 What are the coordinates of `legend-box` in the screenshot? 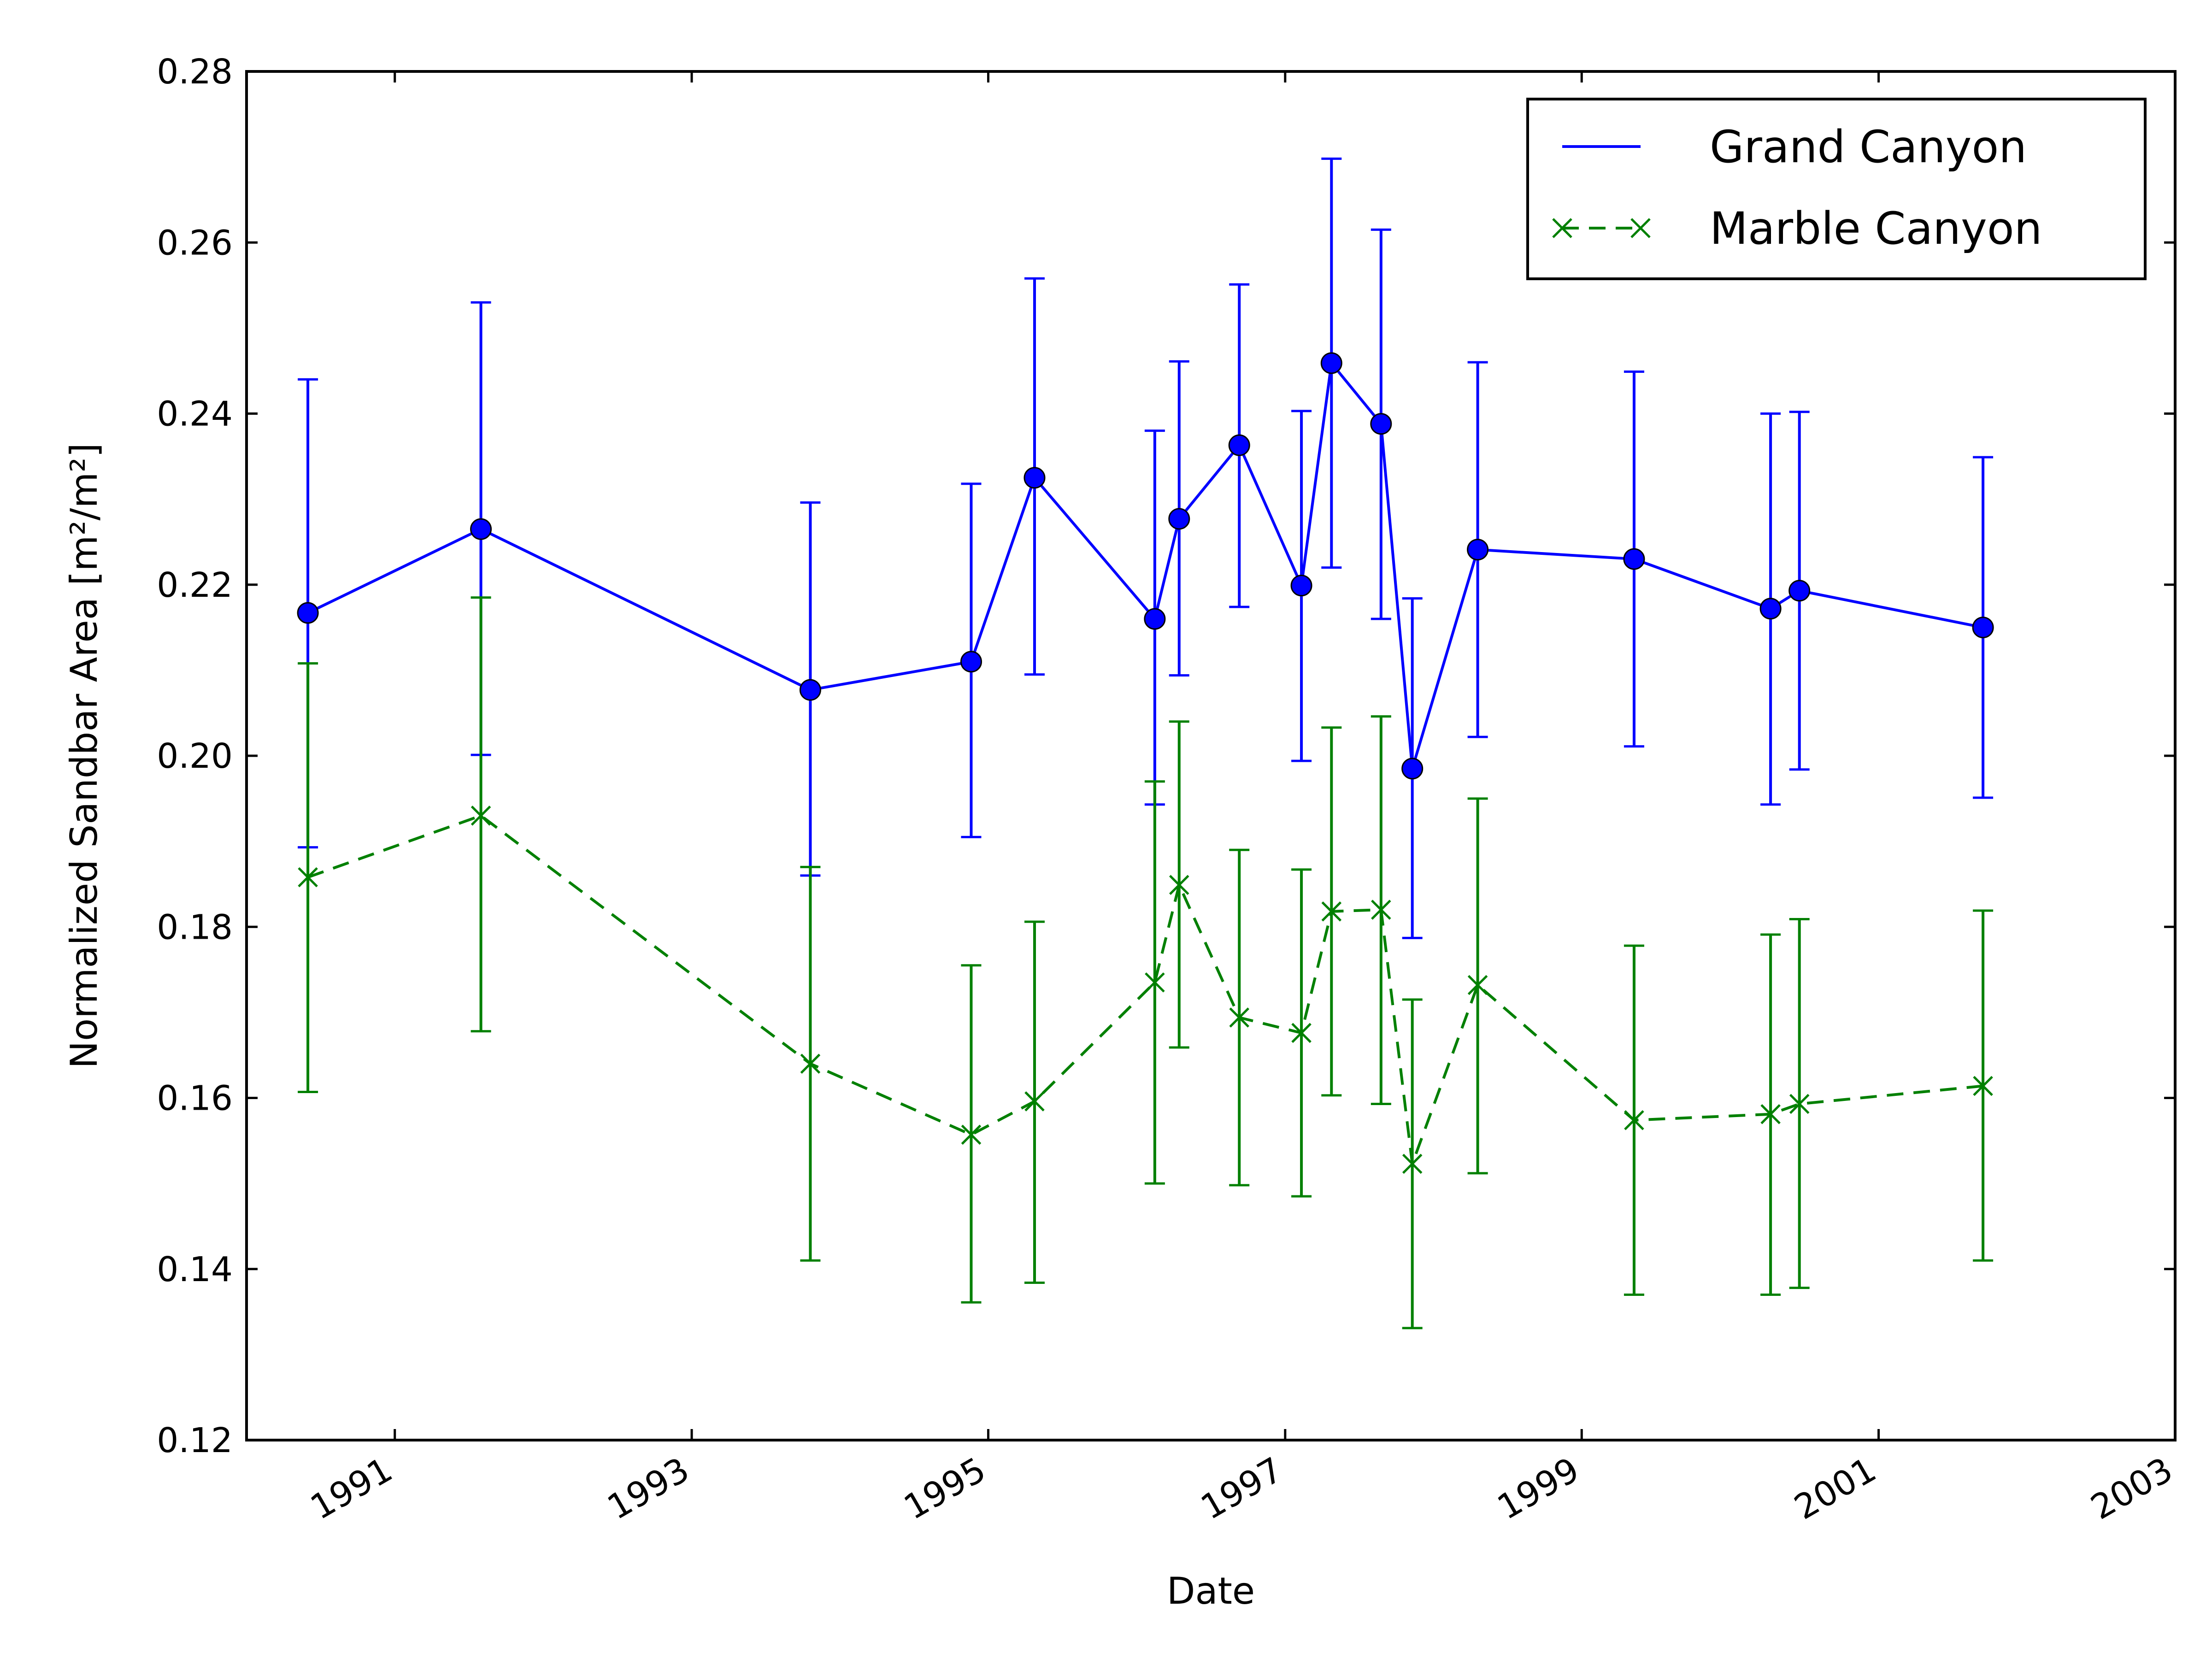 It's located at (1836, 189).